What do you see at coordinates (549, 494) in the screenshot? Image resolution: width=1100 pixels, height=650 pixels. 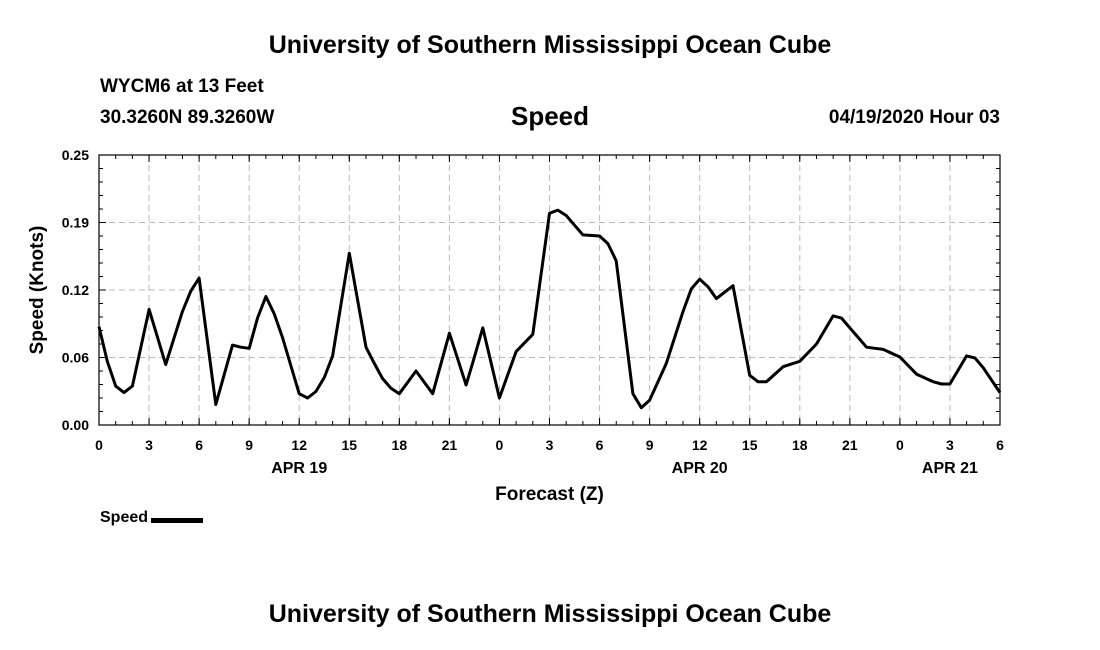 I see `x-axis-title: Forecast (Z)` at bounding box center [549, 494].